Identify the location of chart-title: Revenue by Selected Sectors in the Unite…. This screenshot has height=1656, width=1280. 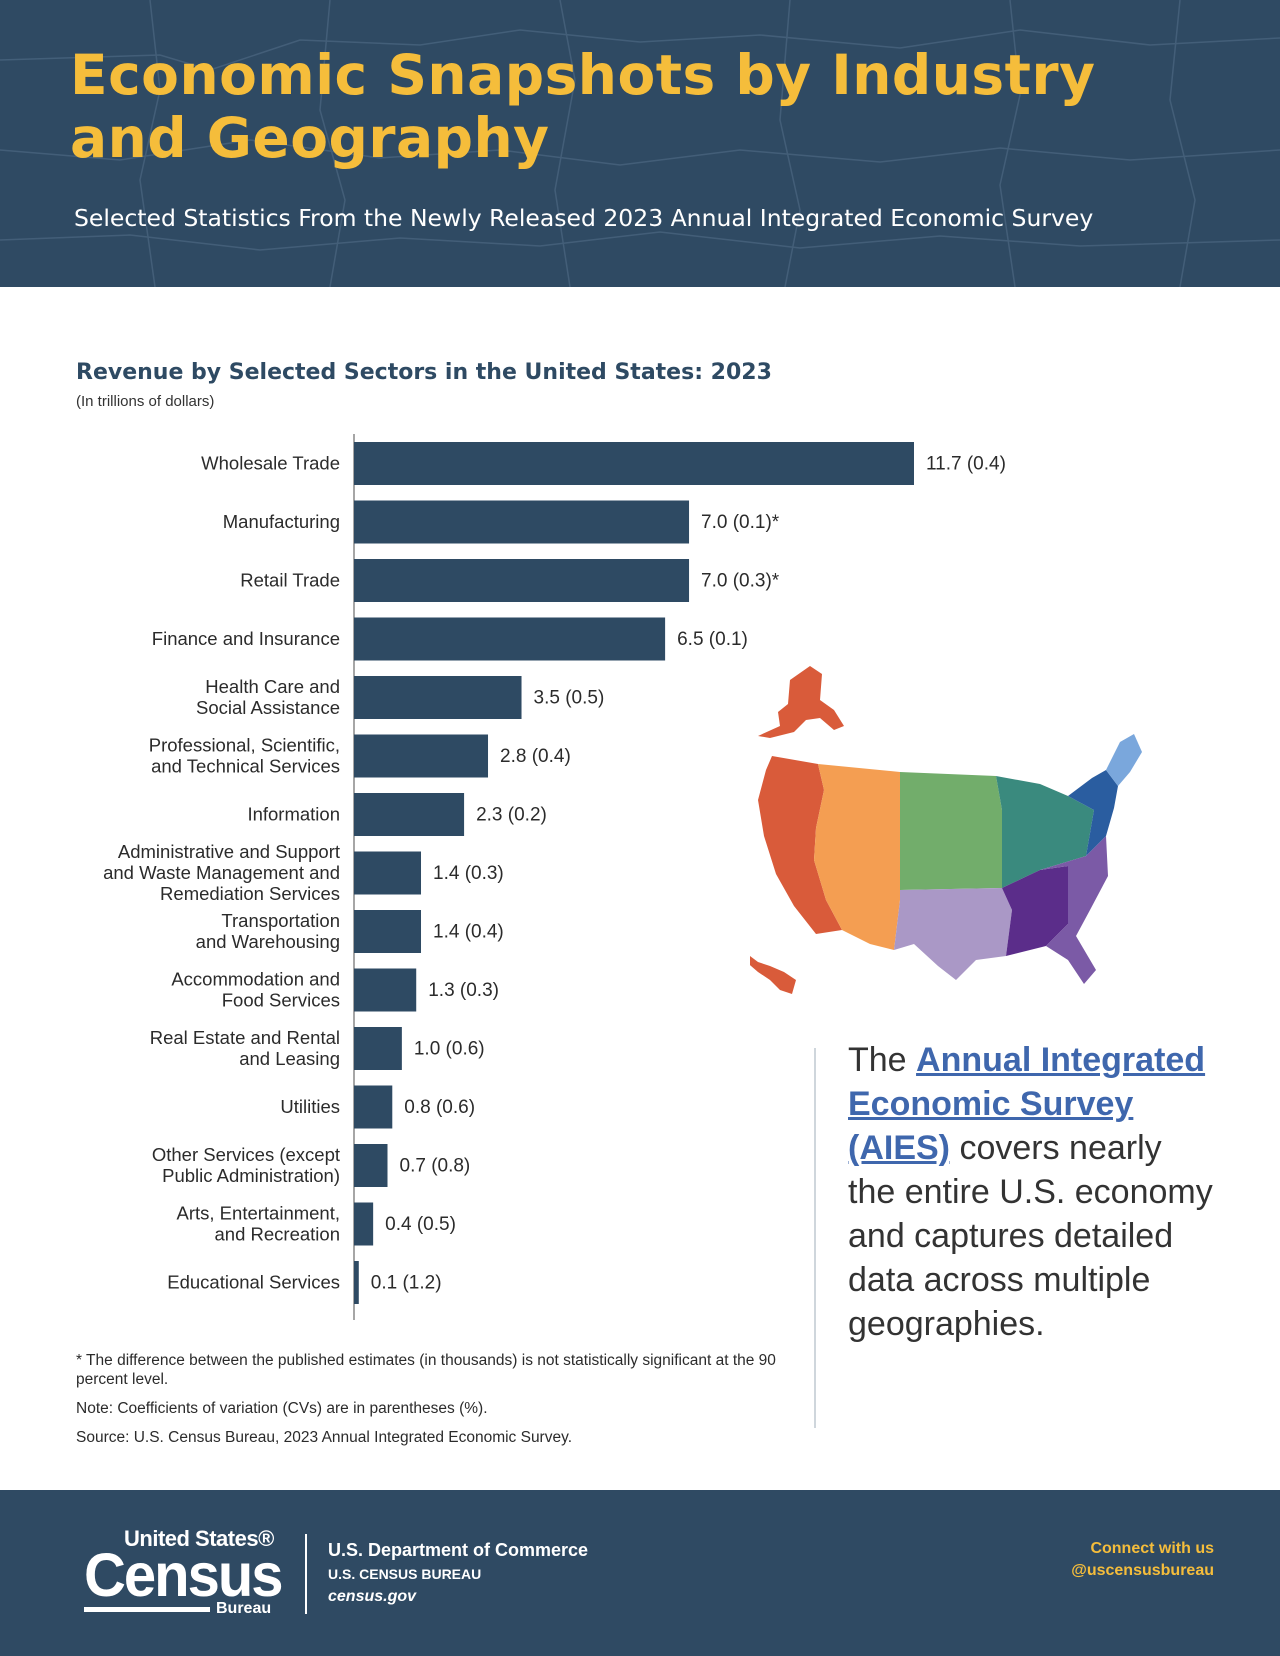
(424, 372).